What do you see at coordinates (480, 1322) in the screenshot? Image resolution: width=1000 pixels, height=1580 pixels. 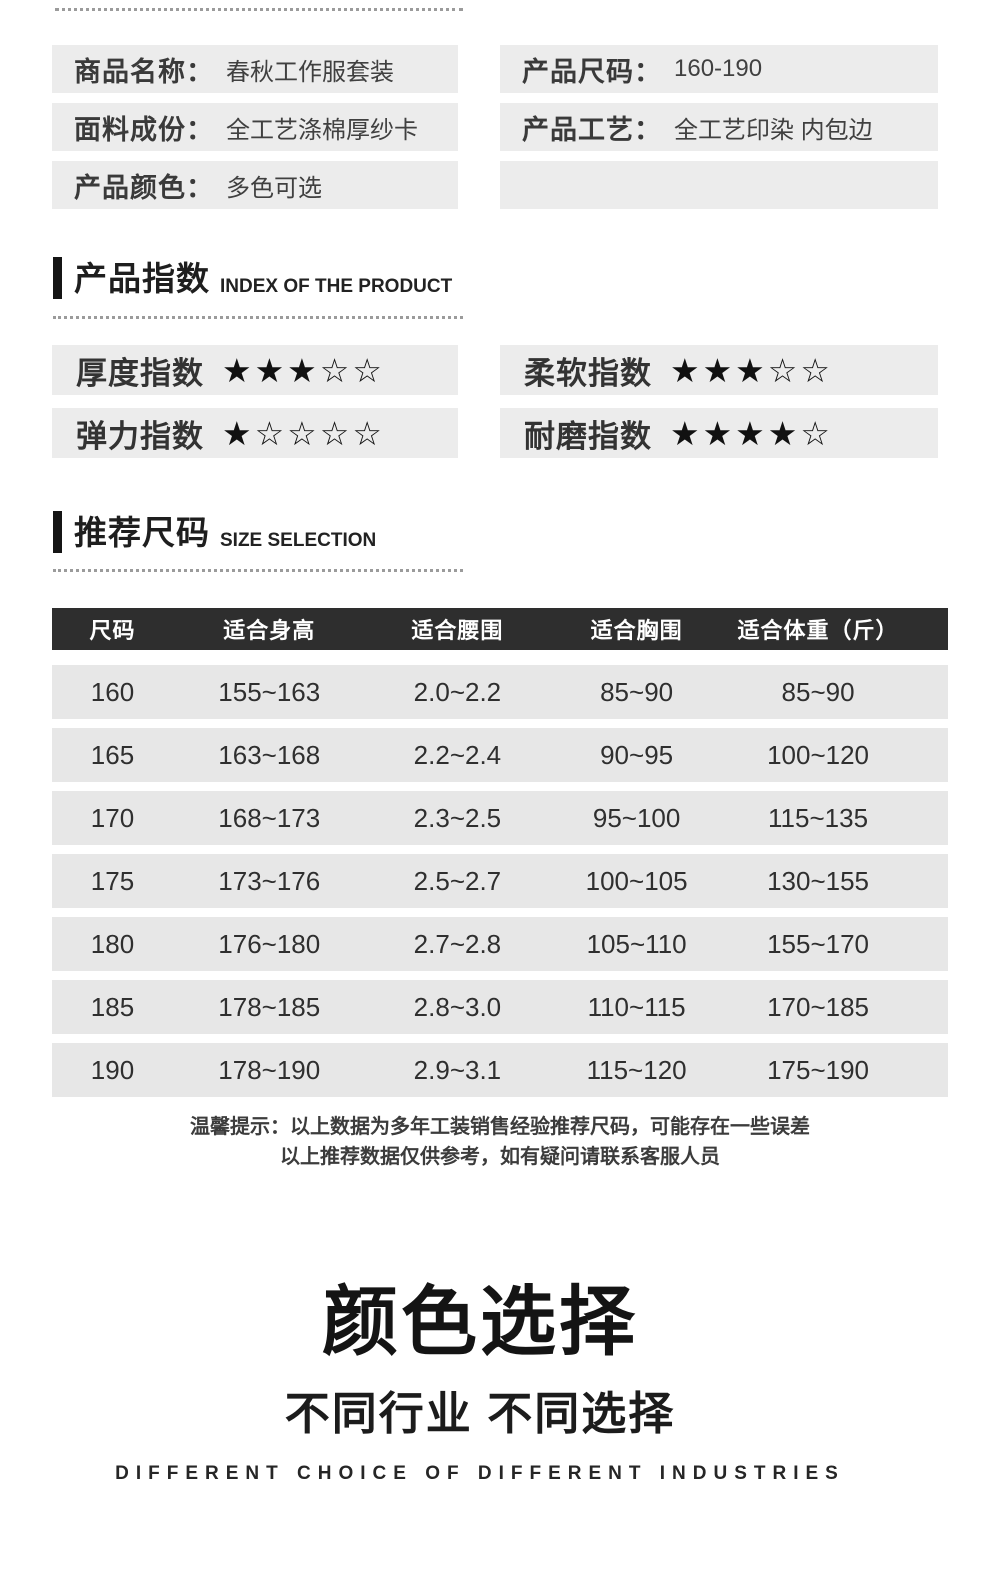 I see `color-section-title: 颜色选择` at bounding box center [480, 1322].